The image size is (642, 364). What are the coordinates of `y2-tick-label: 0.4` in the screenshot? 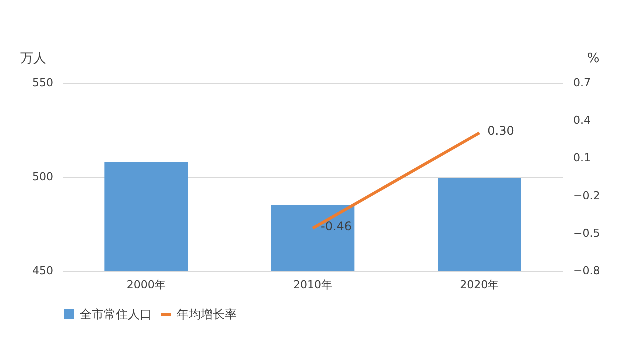 It's located at (582, 121).